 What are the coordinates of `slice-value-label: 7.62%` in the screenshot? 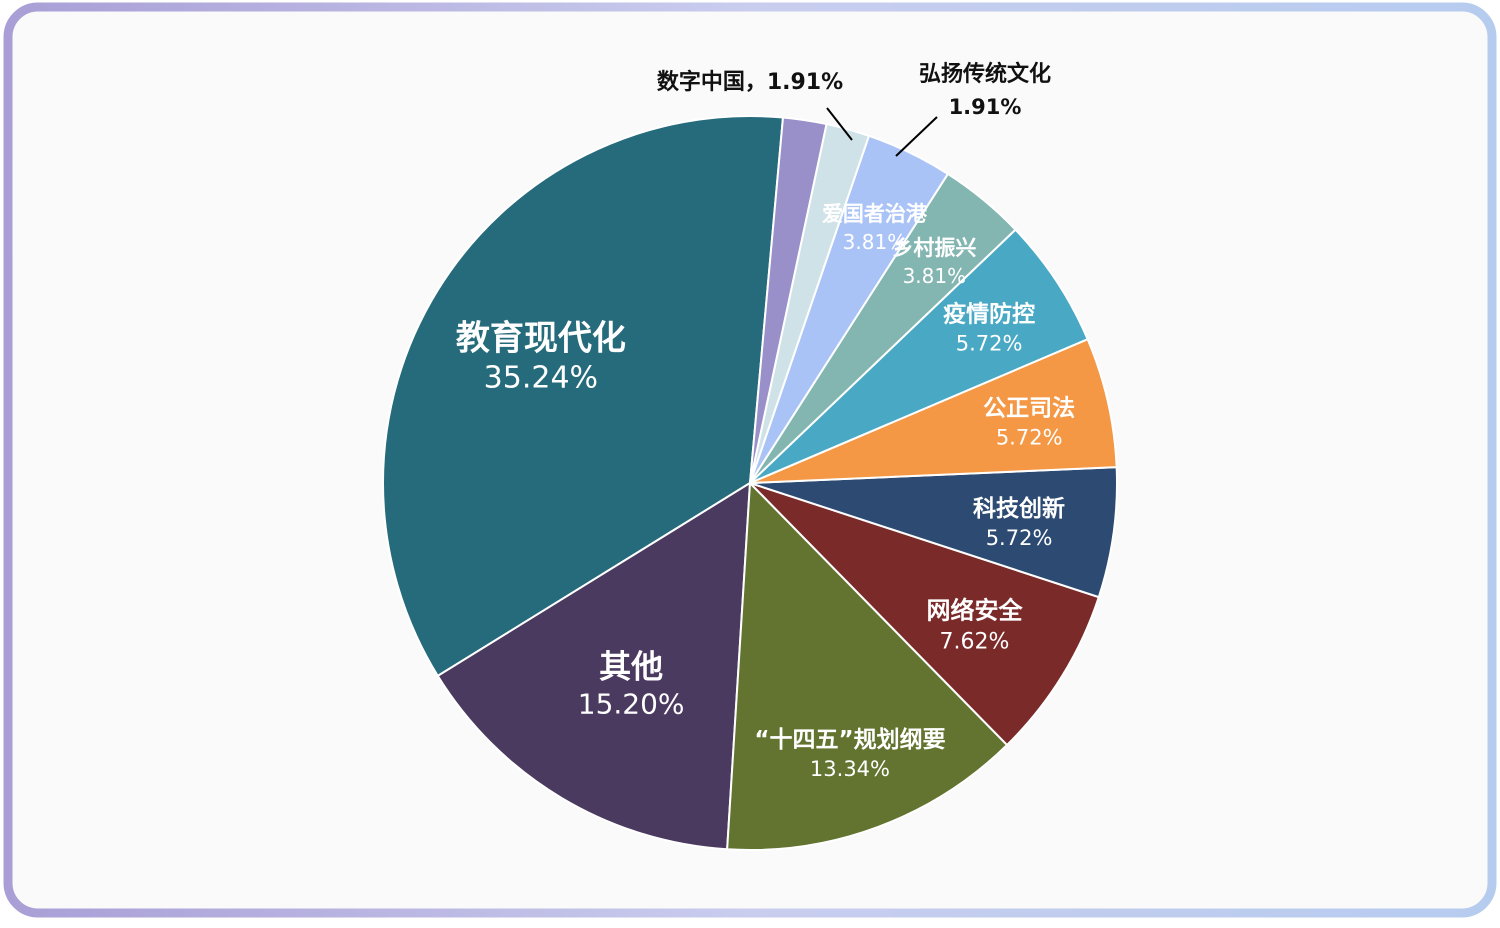 It's located at (975, 641).